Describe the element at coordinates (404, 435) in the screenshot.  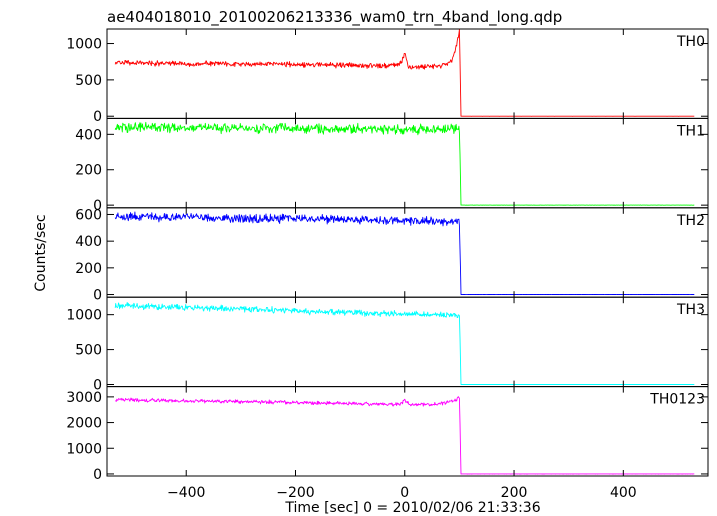
I see `series-line-th0123` at that location.